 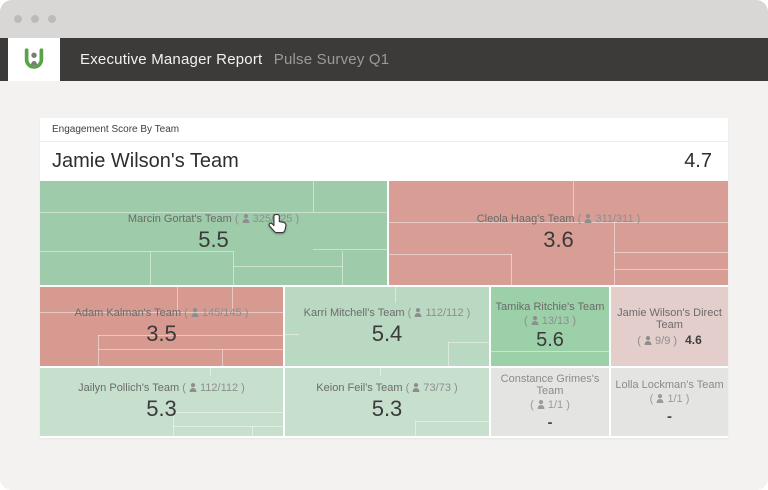 I want to click on browser-chrome, so click(x=384, y=19).